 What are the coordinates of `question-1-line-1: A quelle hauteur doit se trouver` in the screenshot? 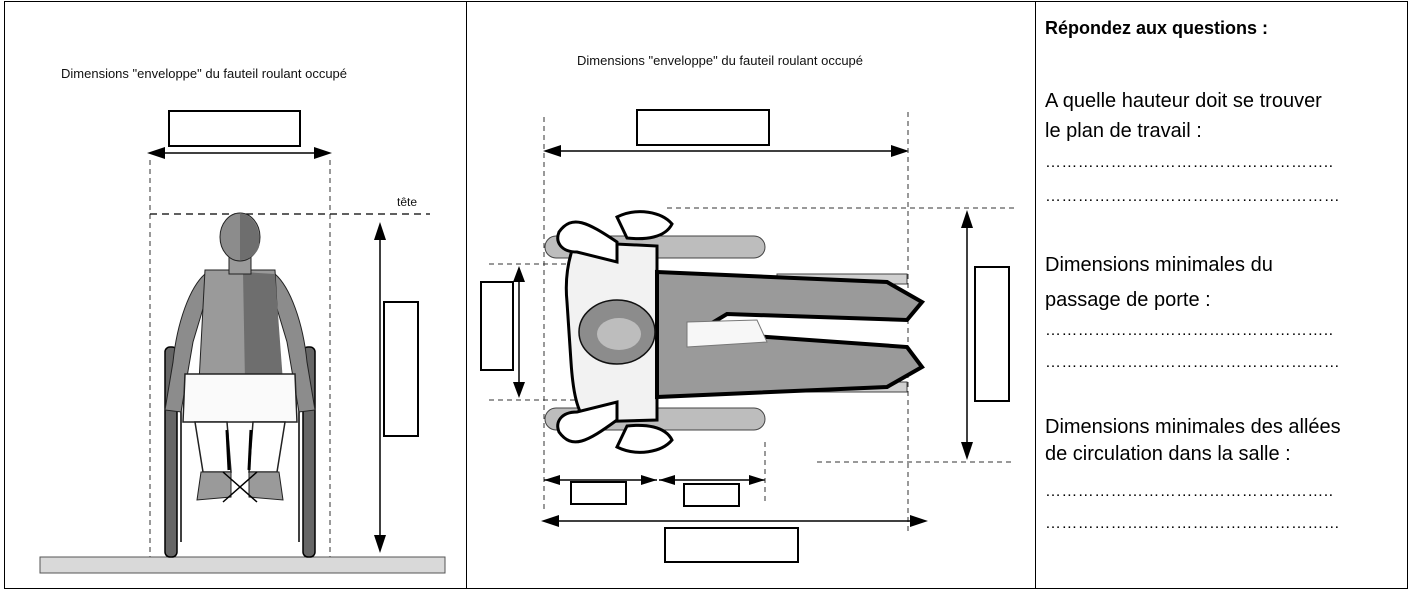 It's located at (1183, 101).